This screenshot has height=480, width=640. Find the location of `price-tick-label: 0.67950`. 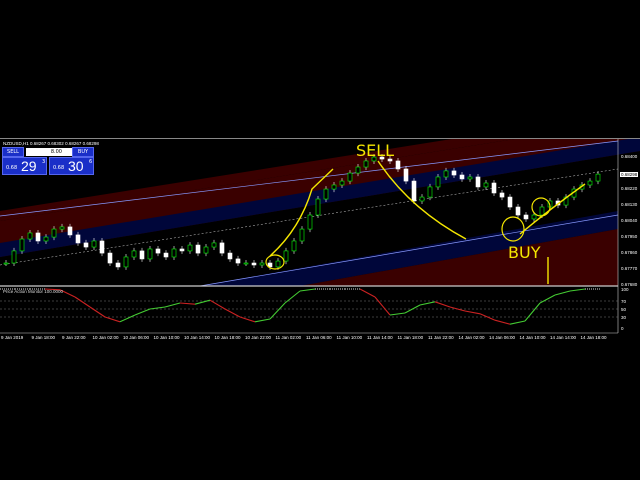

price-tick-label: 0.67950 is located at coordinates (629, 236).